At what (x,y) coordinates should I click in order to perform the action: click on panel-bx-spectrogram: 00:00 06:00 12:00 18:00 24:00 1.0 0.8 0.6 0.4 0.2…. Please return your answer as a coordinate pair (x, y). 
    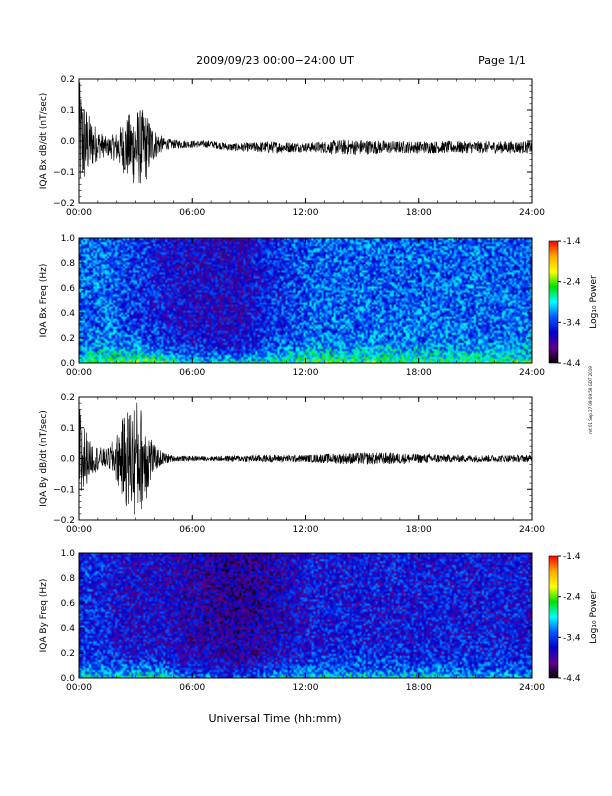
    Looking at the image, I should click on (292, 306).